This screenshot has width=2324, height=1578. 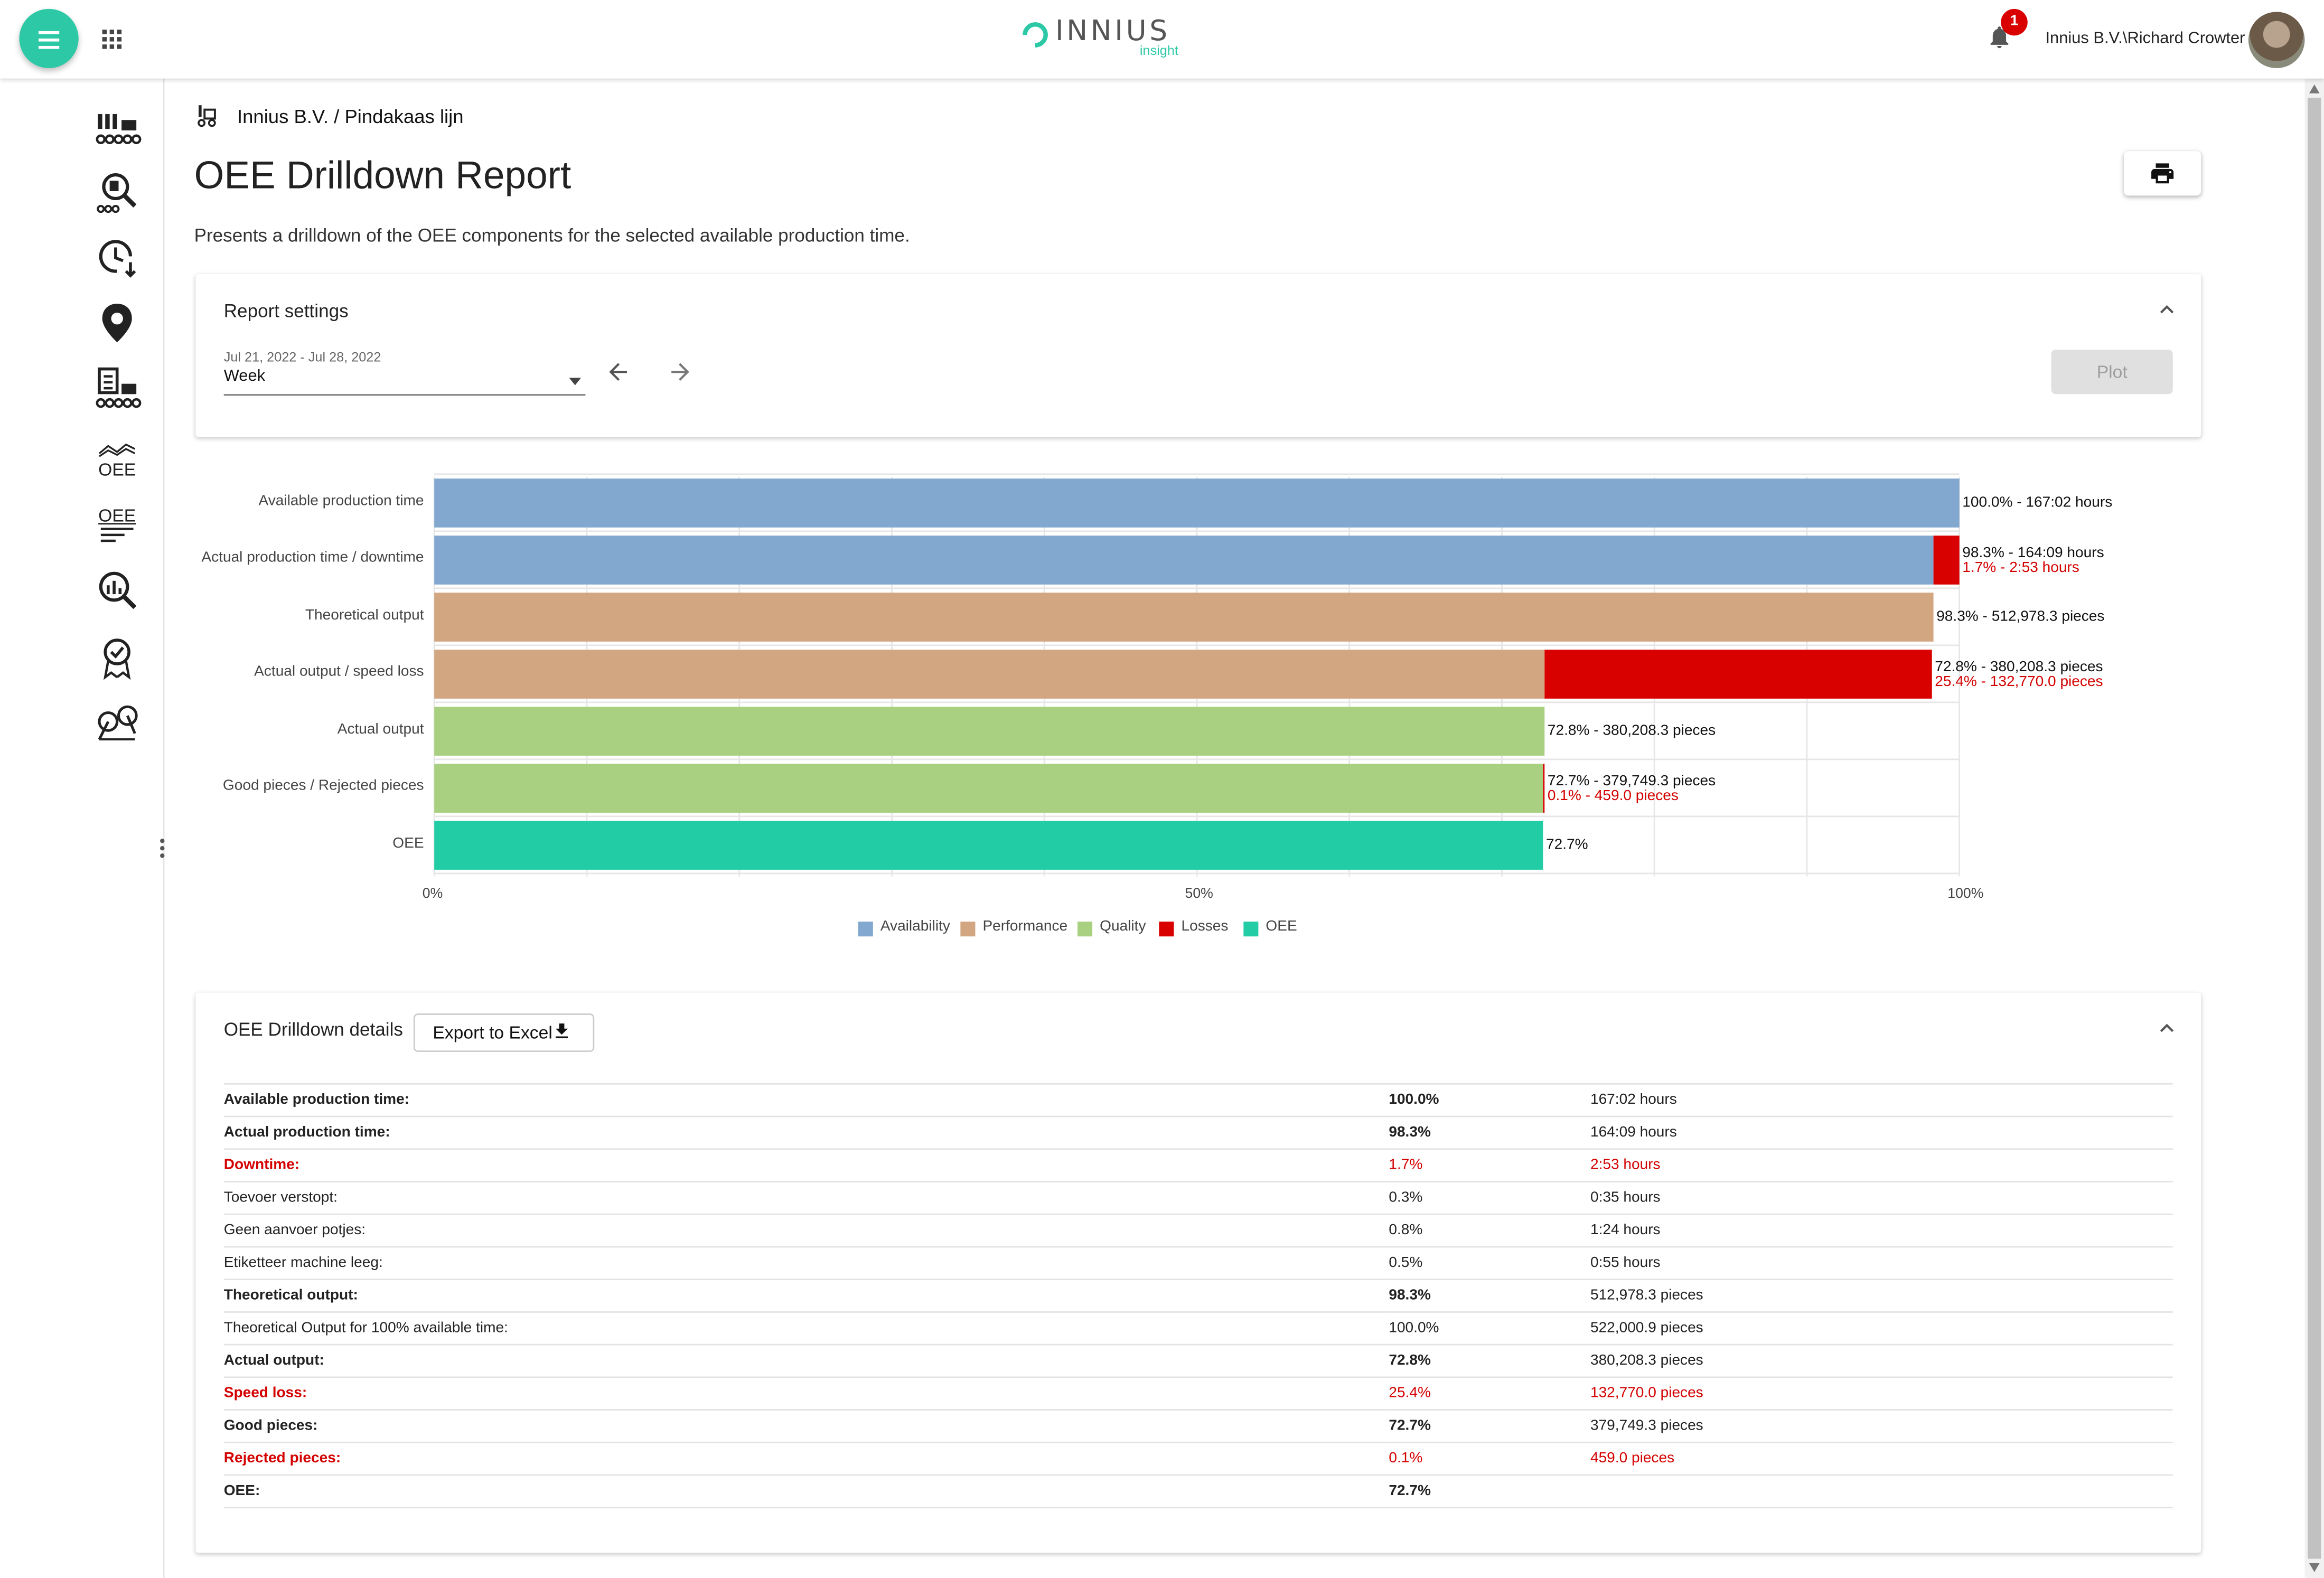 What do you see at coordinates (1882, 1230) in the screenshot?
I see `details-row-value: 1:24 hours` at bounding box center [1882, 1230].